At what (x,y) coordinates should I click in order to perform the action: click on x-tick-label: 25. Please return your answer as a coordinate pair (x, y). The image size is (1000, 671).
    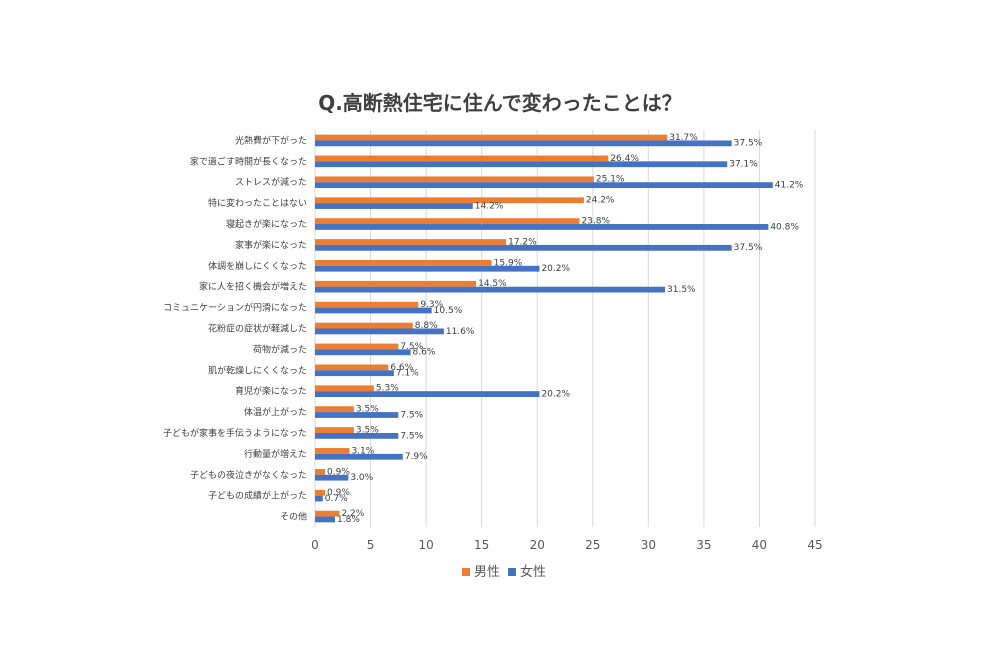
    Looking at the image, I should click on (592, 545).